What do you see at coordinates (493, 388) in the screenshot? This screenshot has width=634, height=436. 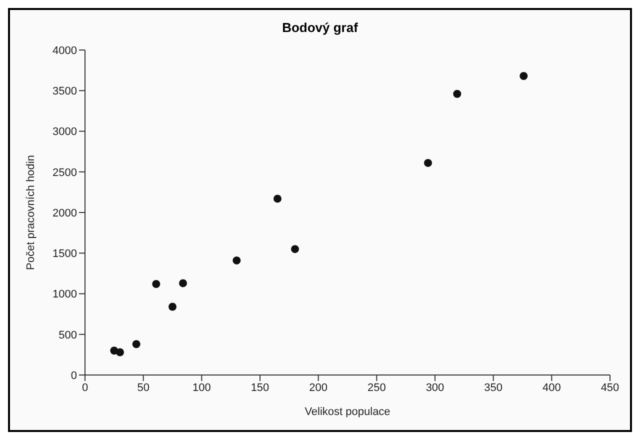 I see `x-tick-label: 350` at bounding box center [493, 388].